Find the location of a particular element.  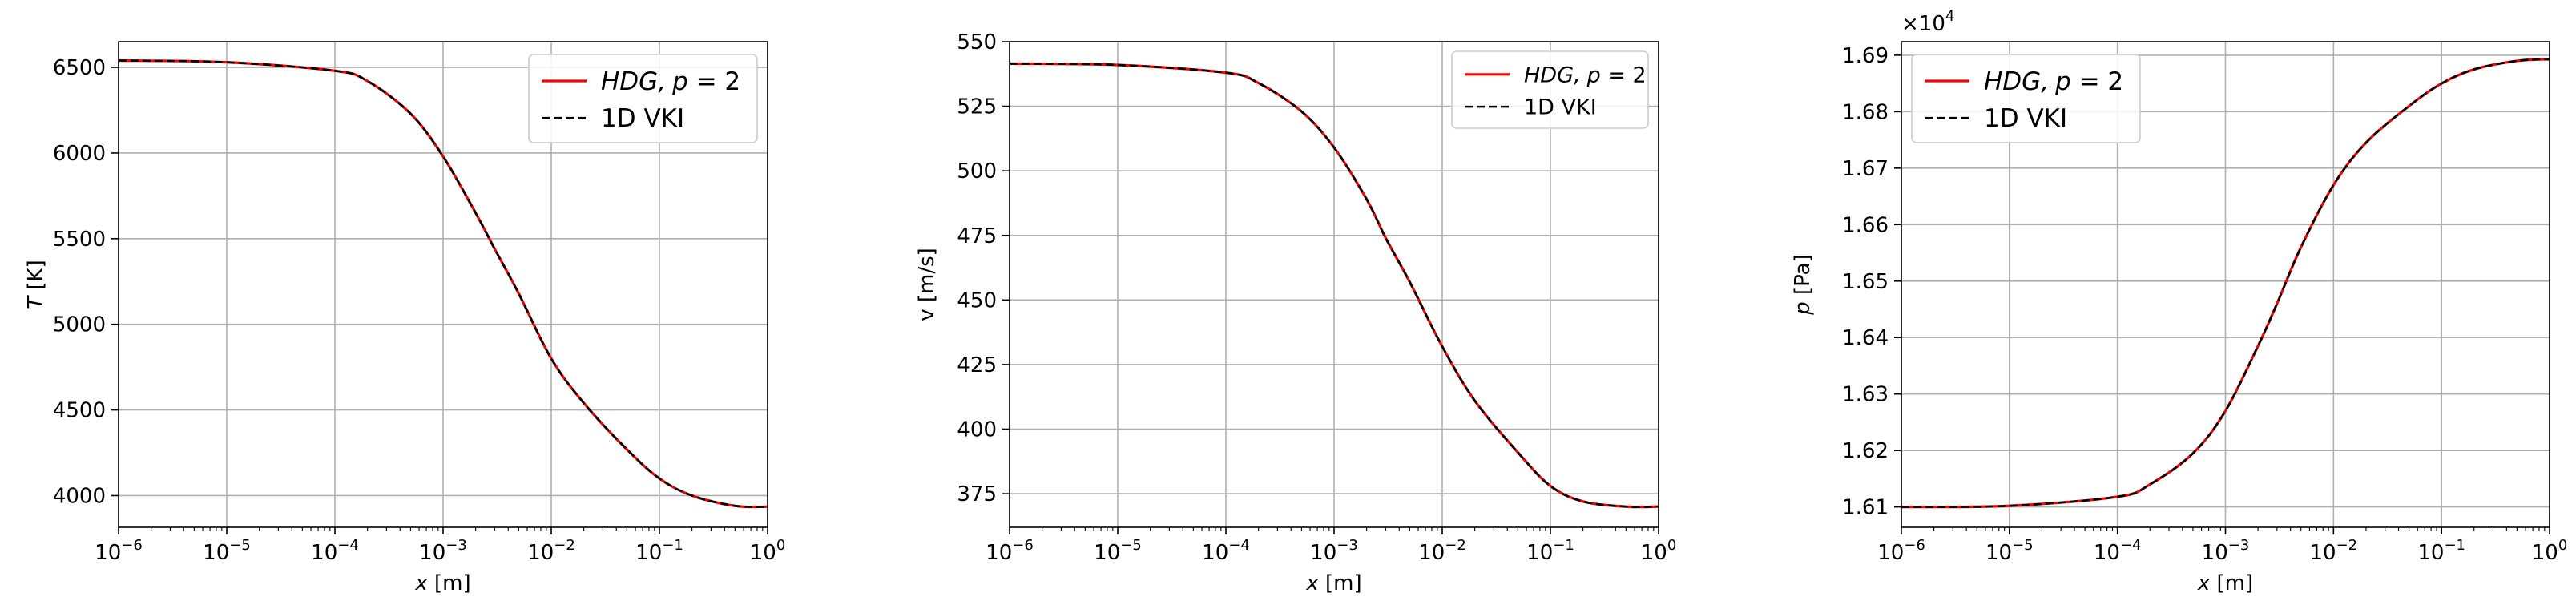

y-tick-label: 1.68 is located at coordinates (1865, 112).